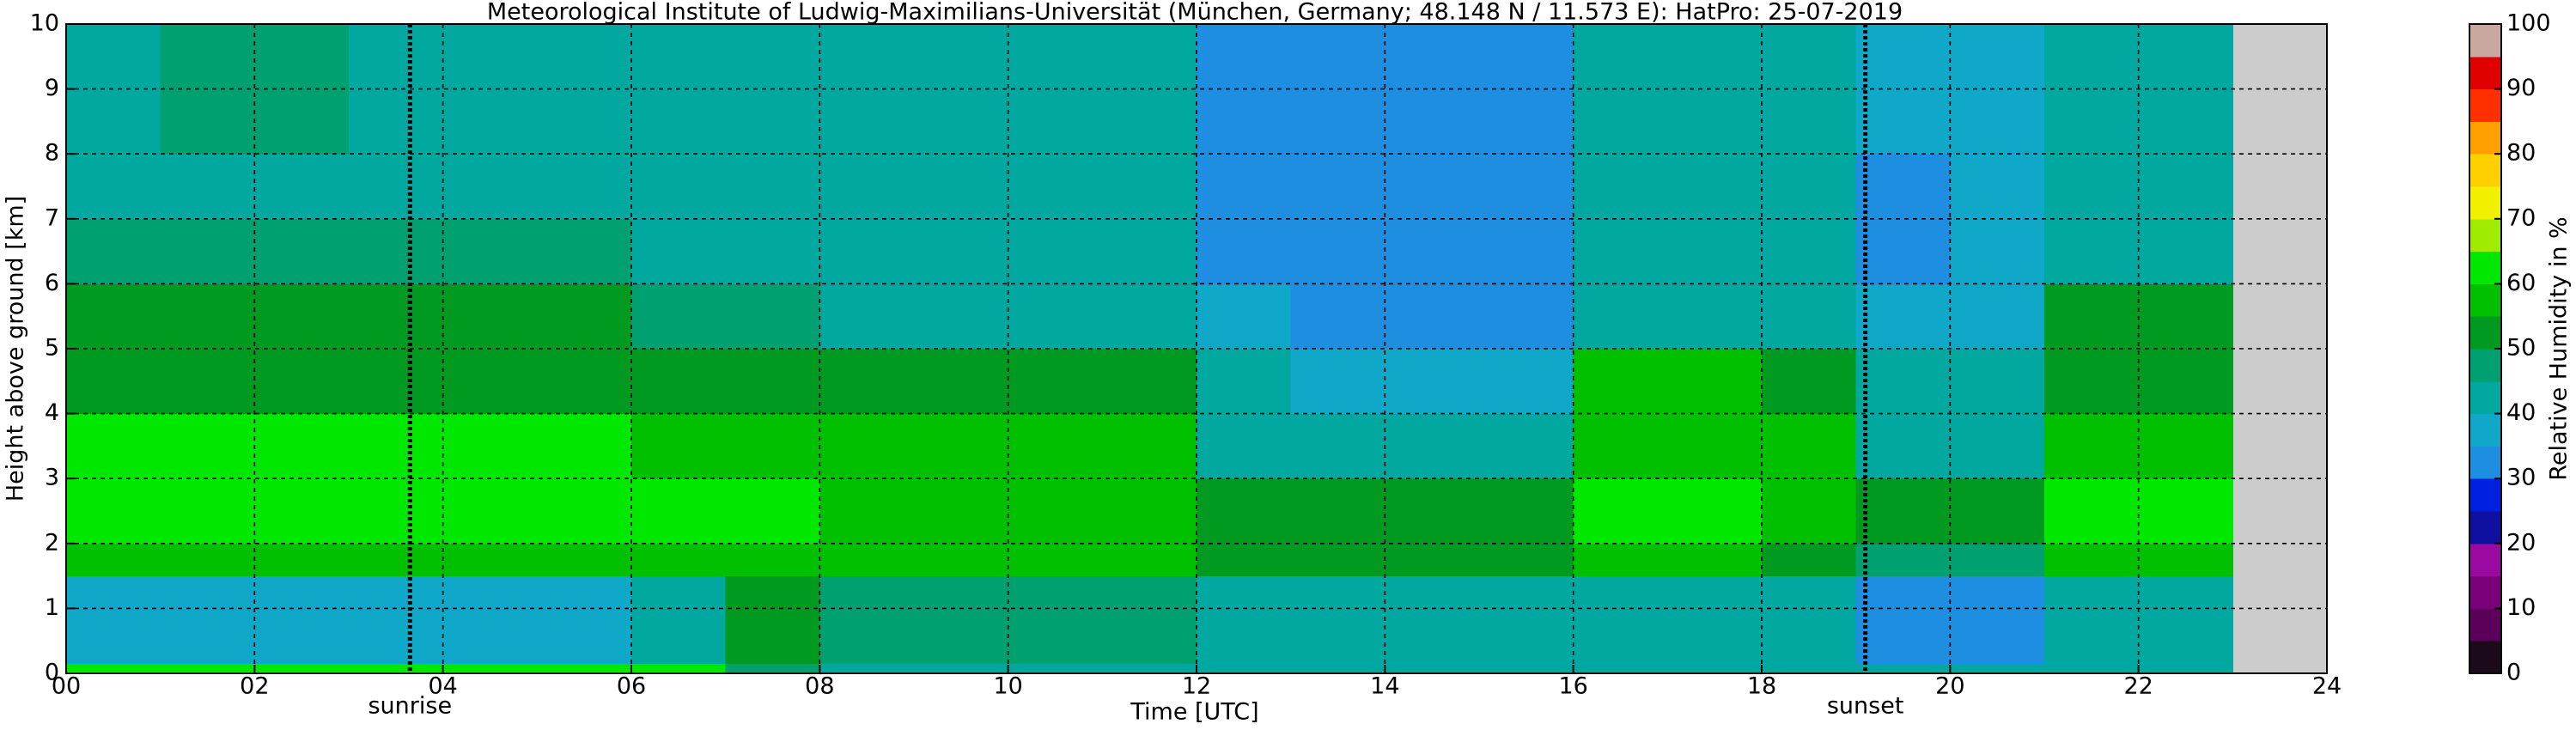 The height and width of the screenshot is (730, 2576). Describe the element at coordinates (255, 686) in the screenshot. I see `x-tick-label: 02` at that location.